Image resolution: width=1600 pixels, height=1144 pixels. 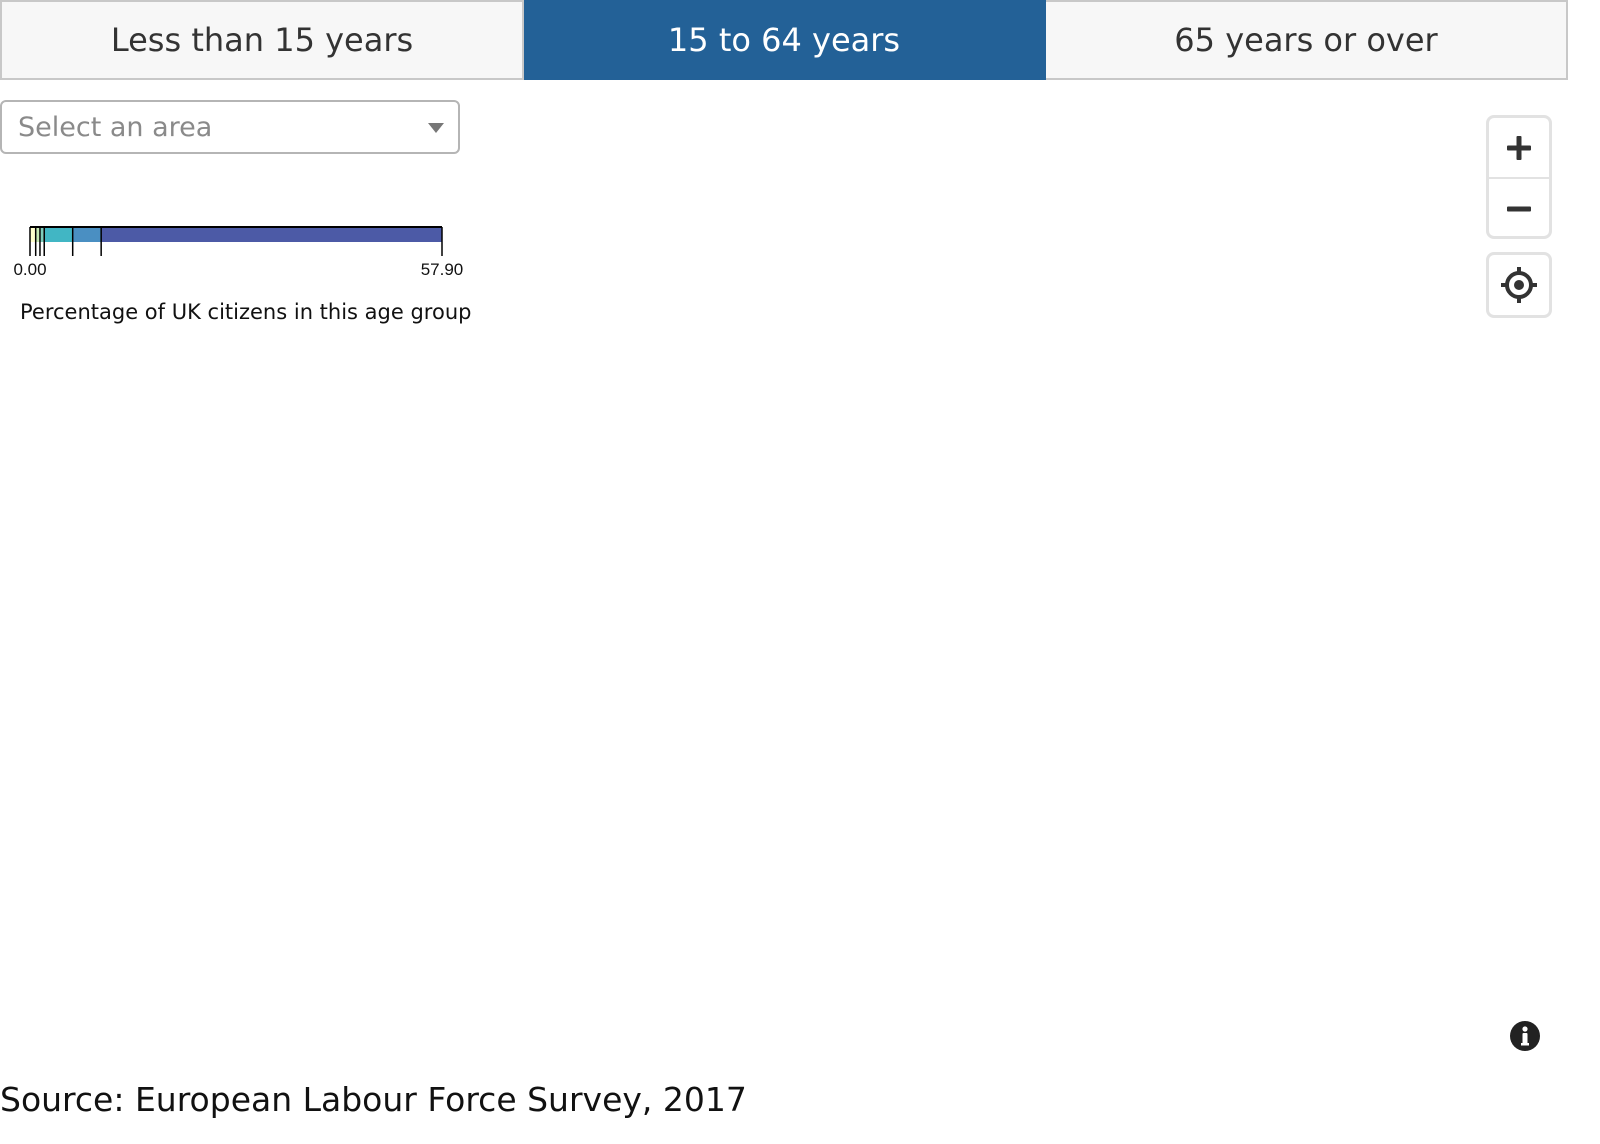 I want to click on info-button, so click(x=1525, y=1036).